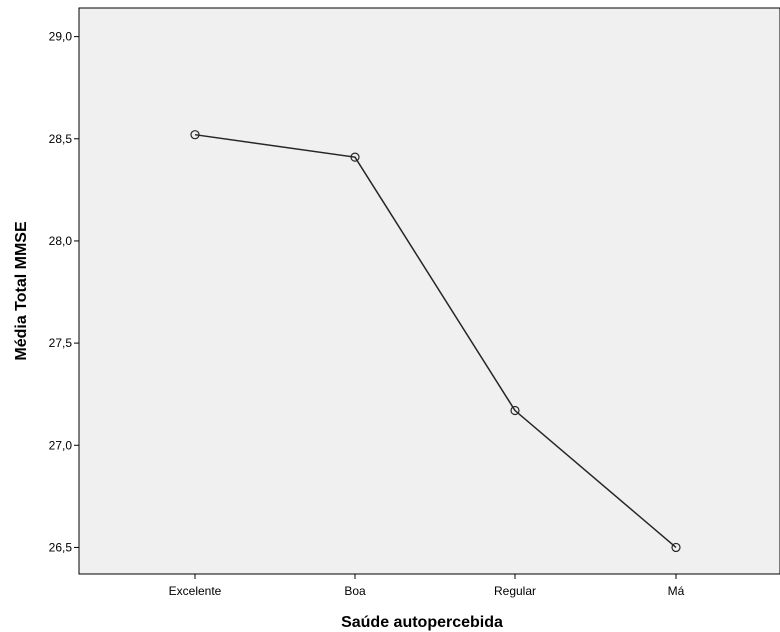  Describe the element at coordinates (61, 445) in the screenshot. I see `y-tick-label: 27,0` at that location.